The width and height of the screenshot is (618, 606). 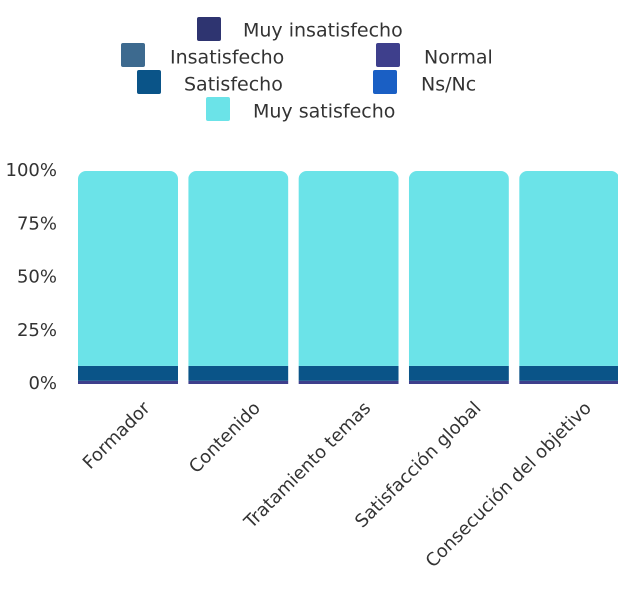 What do you see at coordinates (37, 330) in the screenshot?
I see `y-tick-label: 25%` at bounding box center [37, 330].